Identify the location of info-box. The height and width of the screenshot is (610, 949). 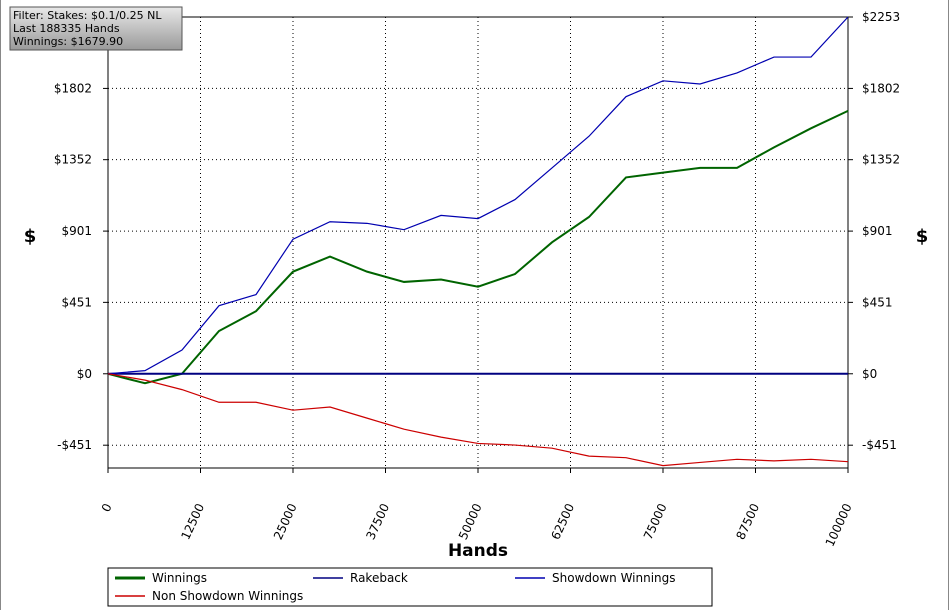
(96, 28).